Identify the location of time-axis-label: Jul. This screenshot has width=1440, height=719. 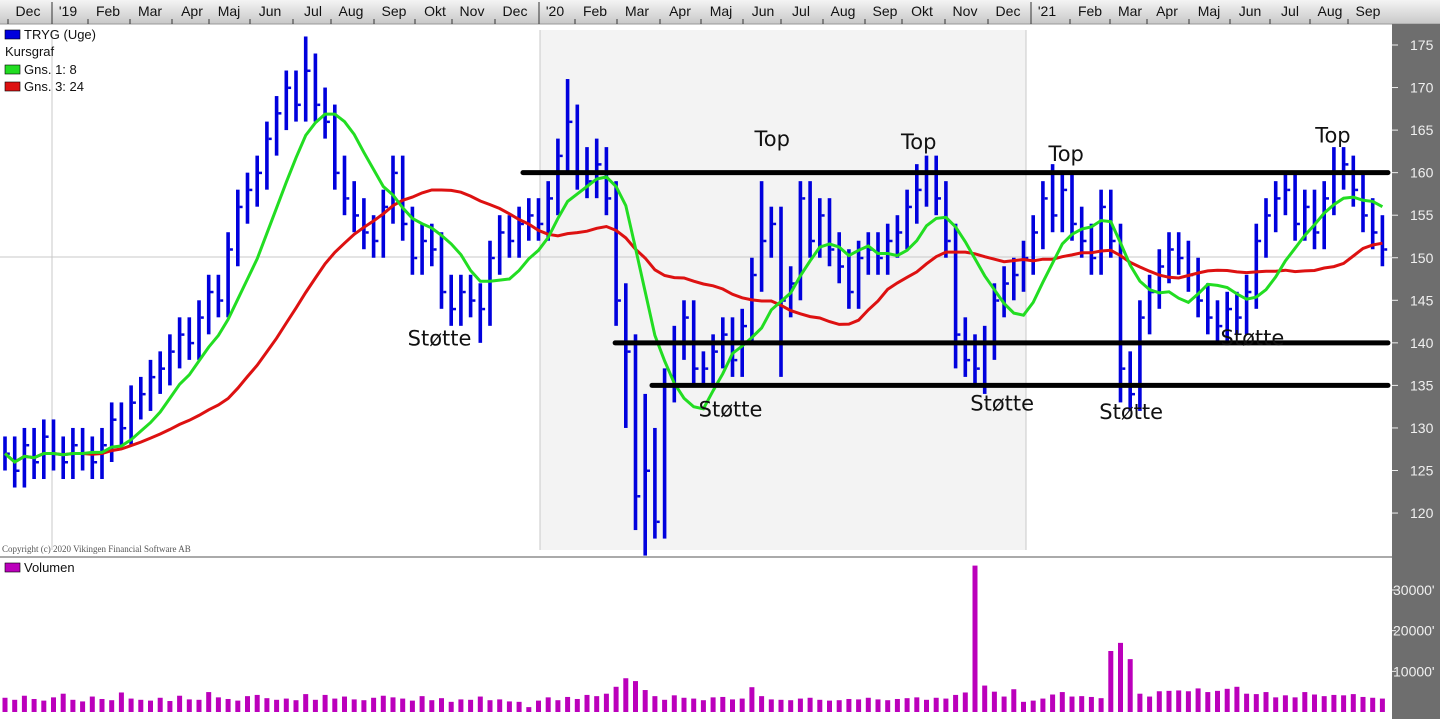
(801, 11).